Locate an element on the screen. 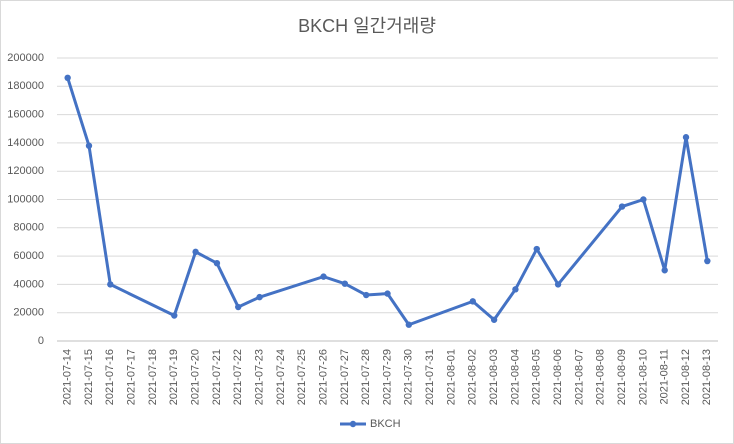  x-tick-label: 2021-07-27 is located at coordinates (345, 377).